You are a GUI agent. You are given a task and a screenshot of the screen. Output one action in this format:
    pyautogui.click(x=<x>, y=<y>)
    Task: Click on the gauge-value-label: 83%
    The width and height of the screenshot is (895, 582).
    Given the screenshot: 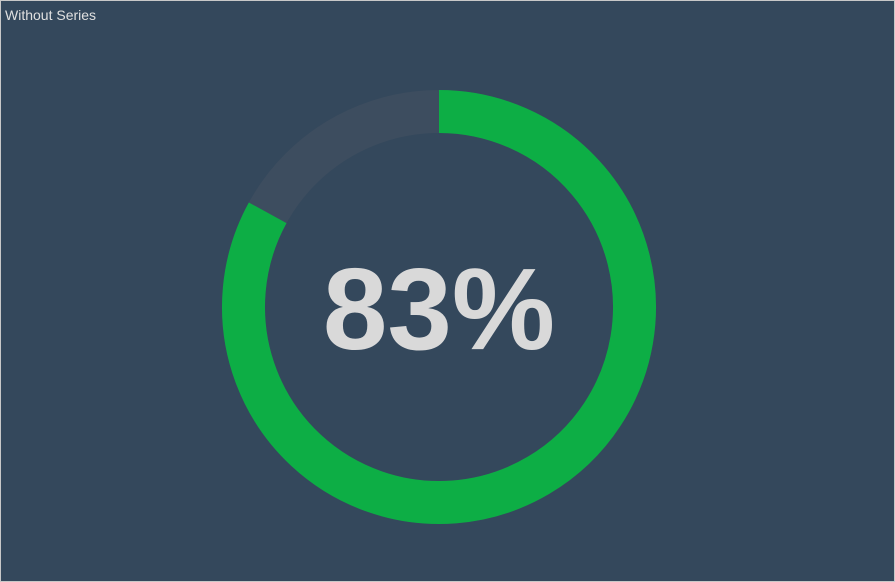 What is the action you would take?
    pyautogui.click(x=439, y=309)
    